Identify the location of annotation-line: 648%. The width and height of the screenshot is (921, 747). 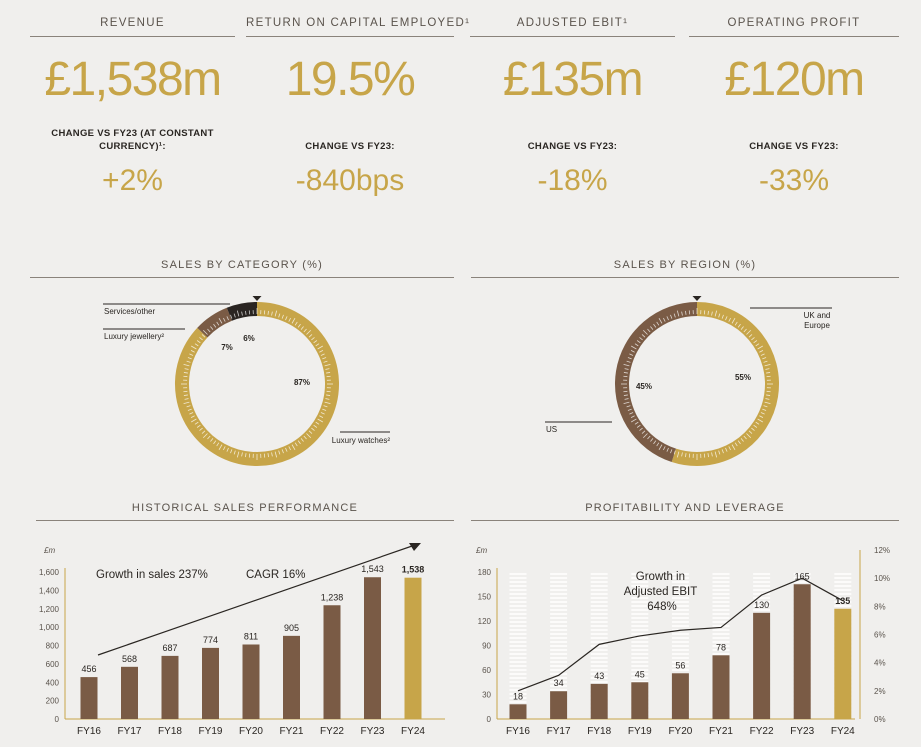
(661, 607).